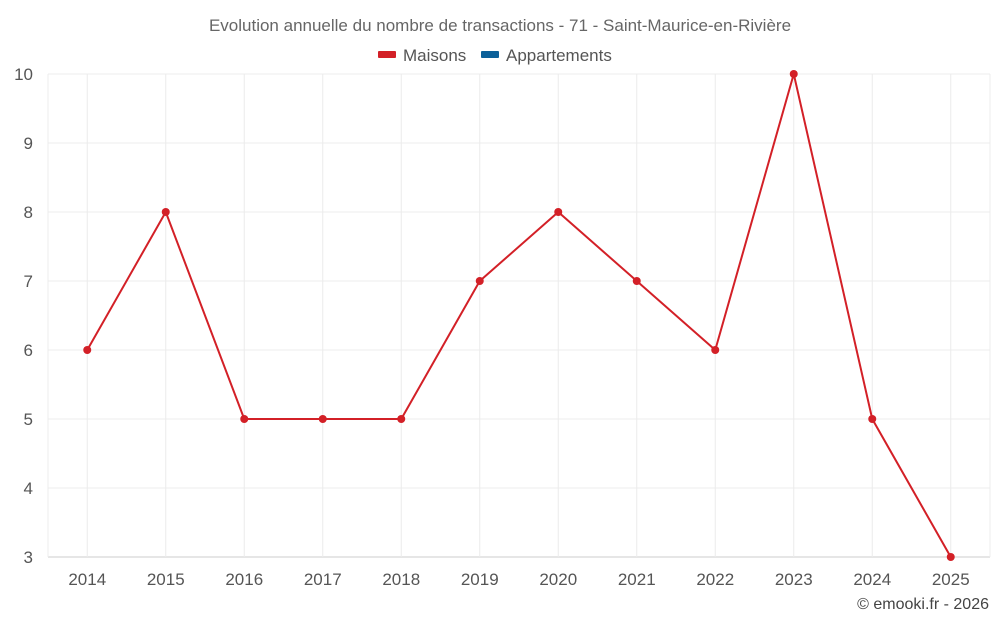 This screenshot has width=1000, height=625. I want to click on data-point-maisons-2025, so click(950, 557).